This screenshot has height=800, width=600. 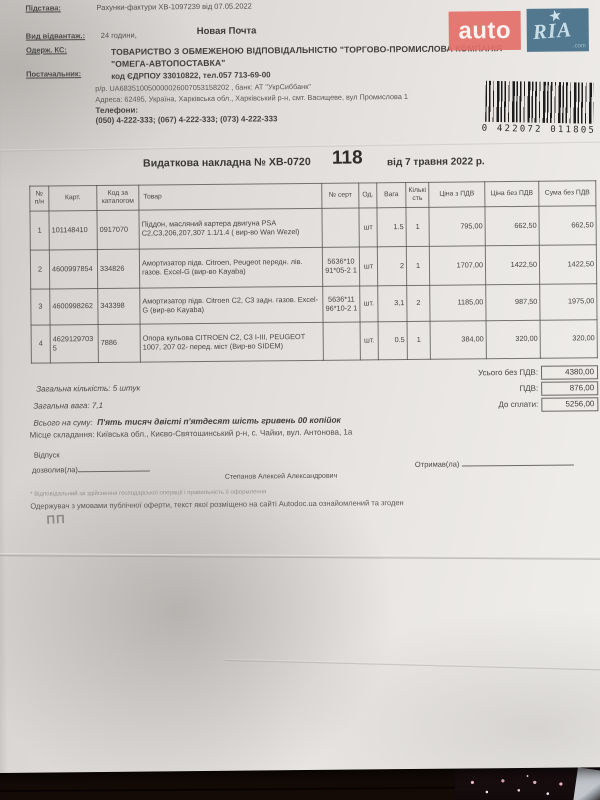 I want to click on cell-price-vat: 795,00, so click(x=457, y=226).